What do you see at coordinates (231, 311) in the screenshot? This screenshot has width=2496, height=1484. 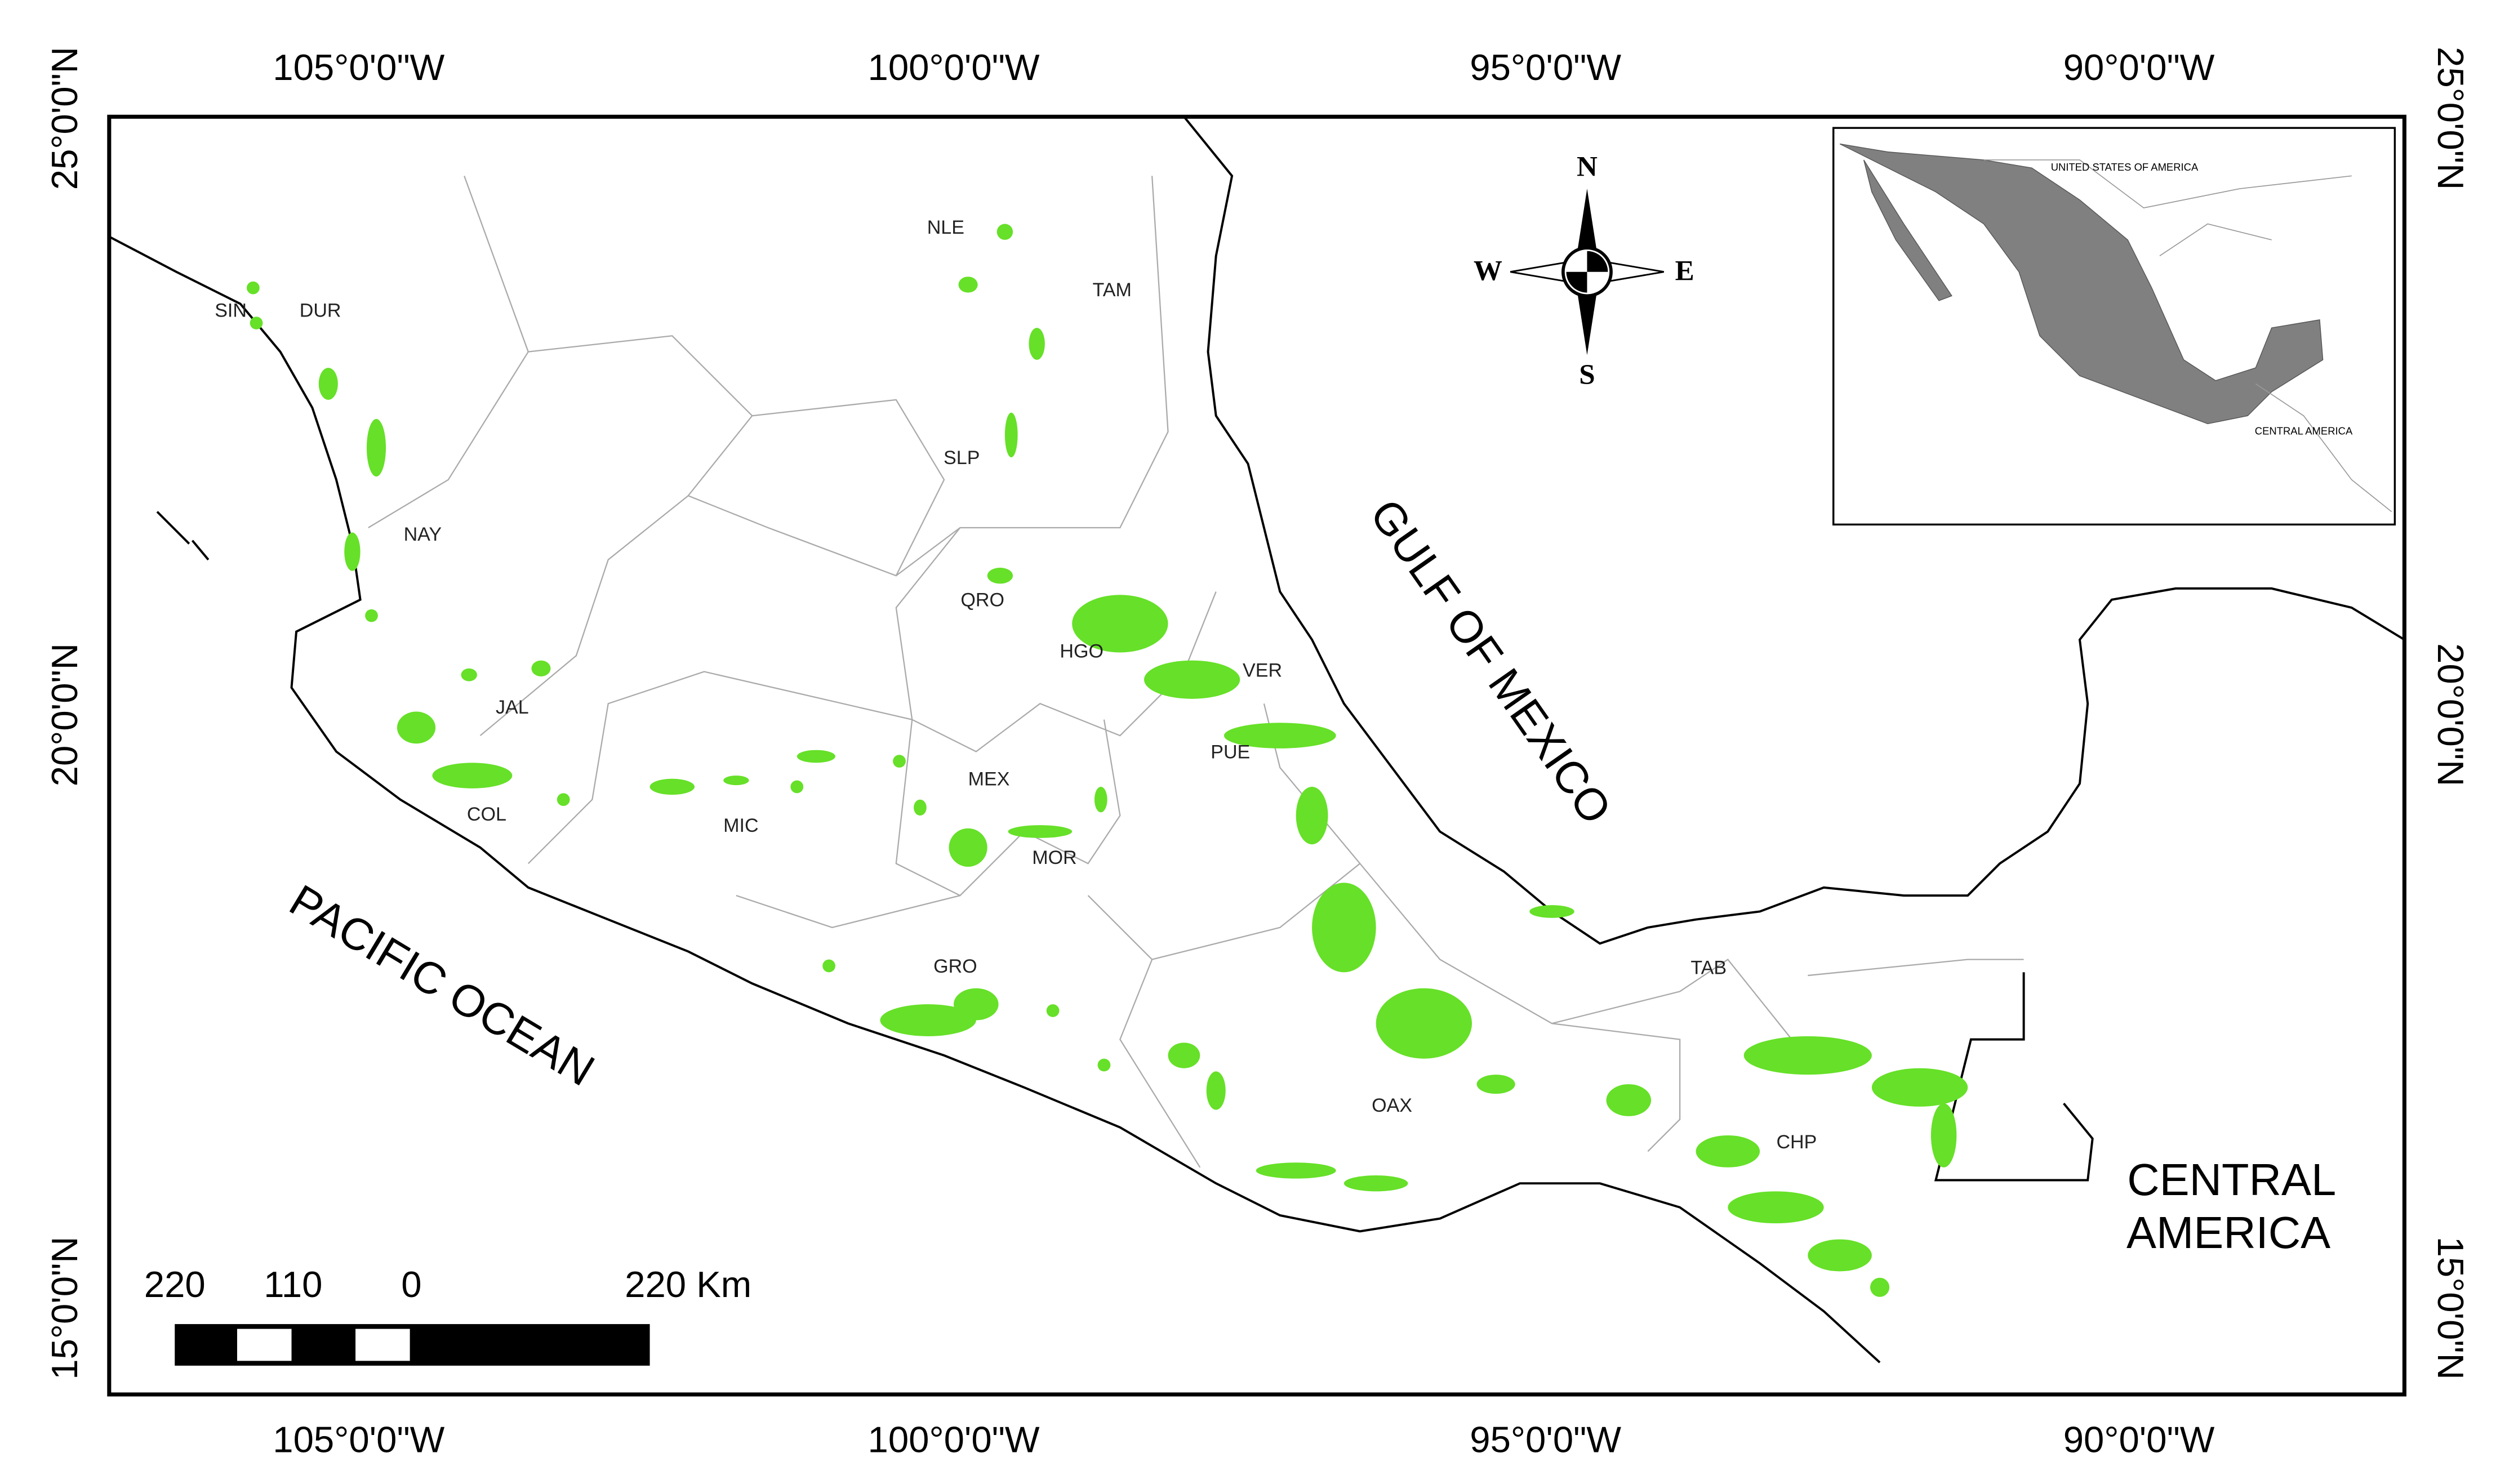 I see `state-label: SIN` at bounding box center [231, 311].